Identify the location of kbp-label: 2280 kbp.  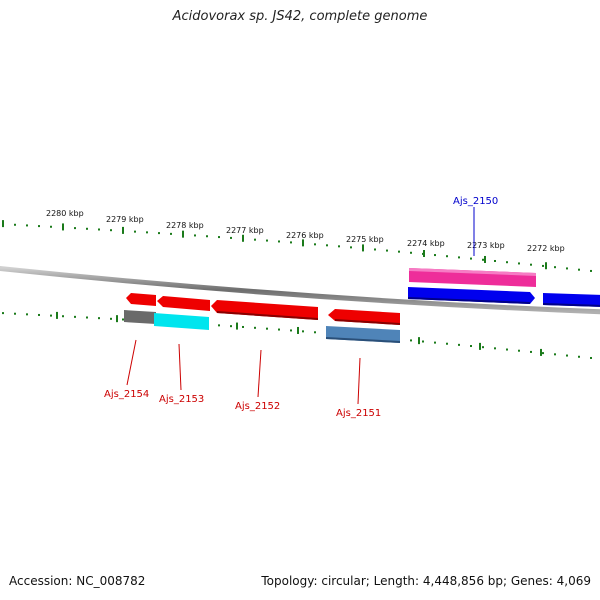
(65, 213).